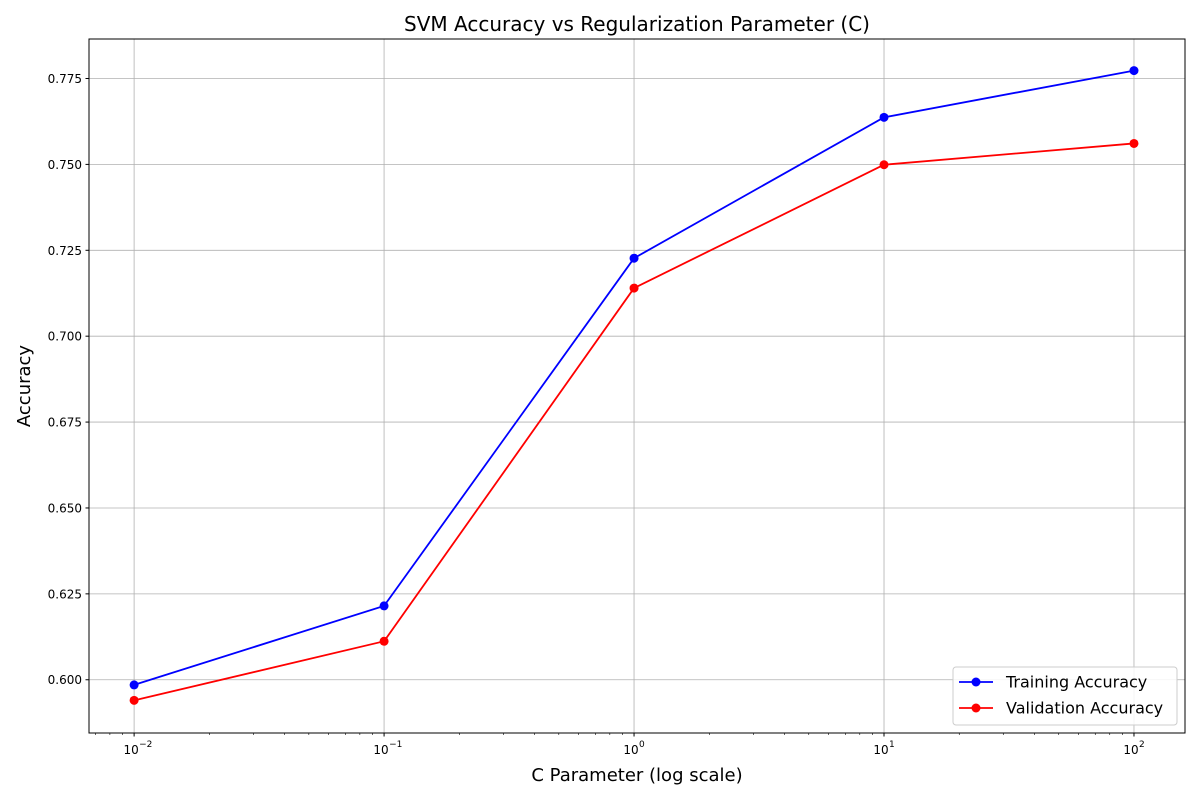  Describe the element at coordinates (145, 745) in the screenshot. I see `x-tick-label-exponent: −2` at that location.